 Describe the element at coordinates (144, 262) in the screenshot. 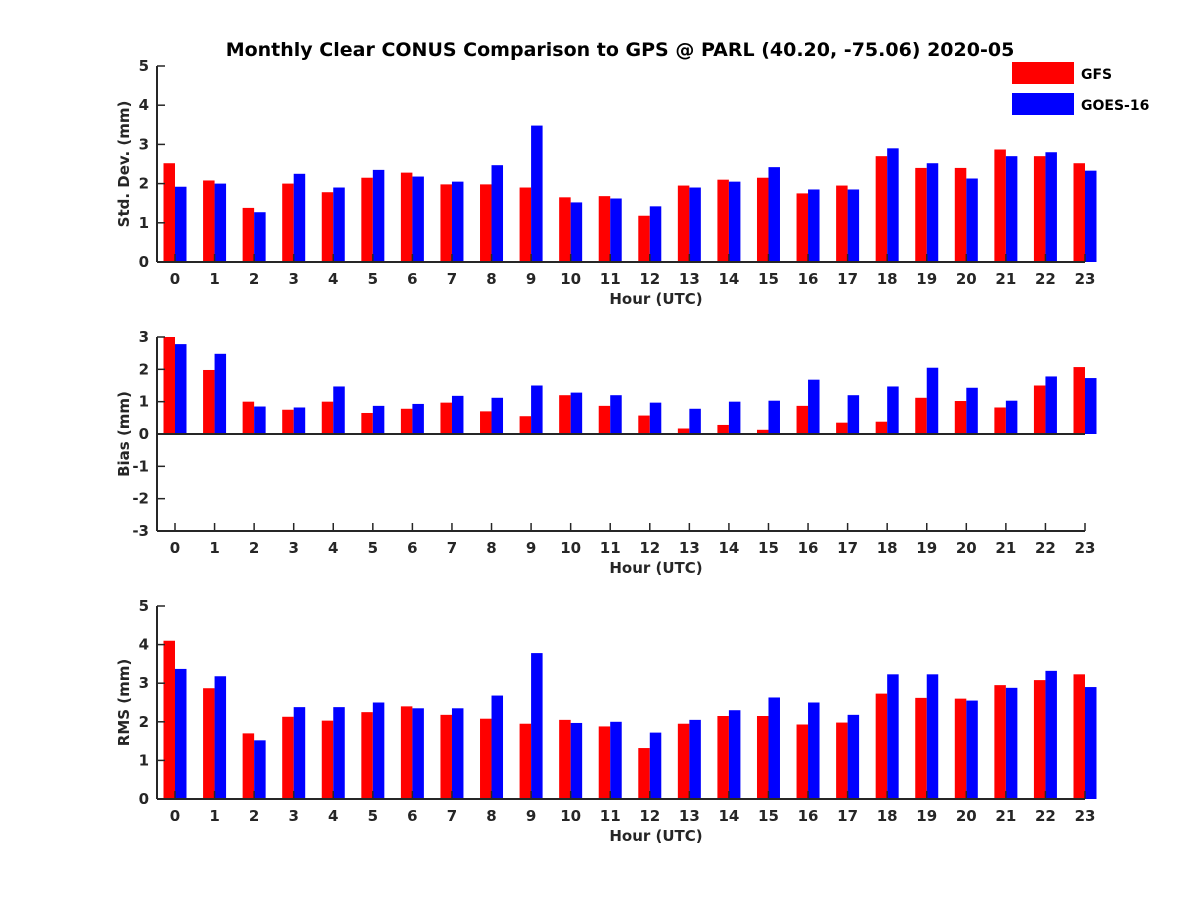

I see `y-tick-label: 0` at that location.